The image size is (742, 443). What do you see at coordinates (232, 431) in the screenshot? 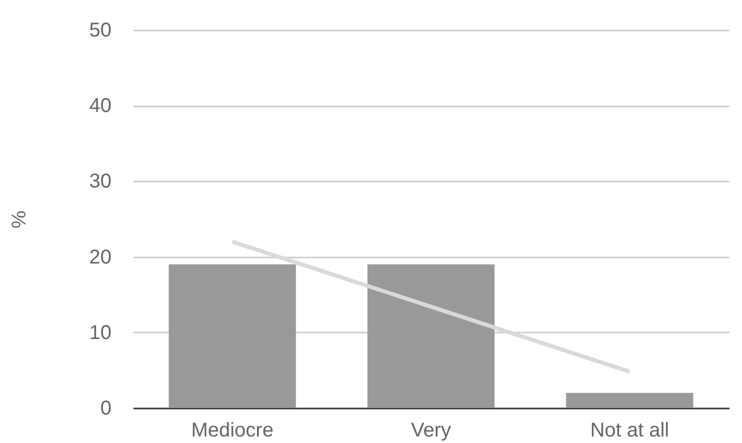
I see `x-tick-label: Mediocre` at bounding box center [232, 431].